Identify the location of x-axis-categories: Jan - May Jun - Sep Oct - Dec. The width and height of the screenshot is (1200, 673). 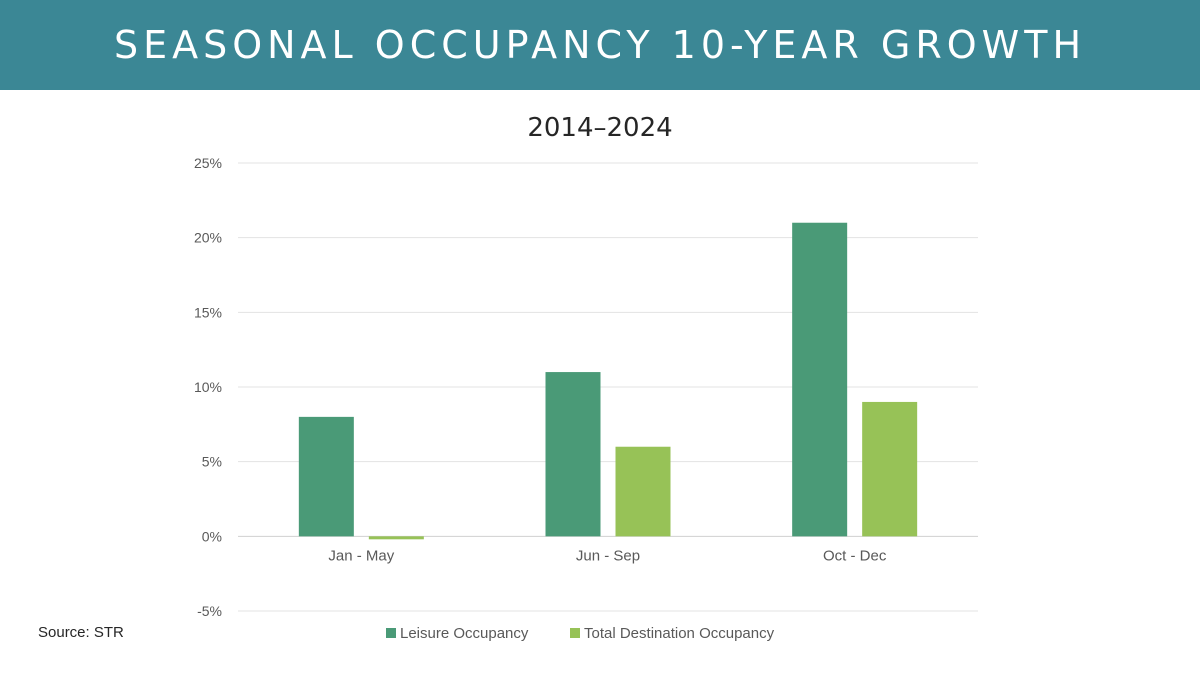
(607, 555).